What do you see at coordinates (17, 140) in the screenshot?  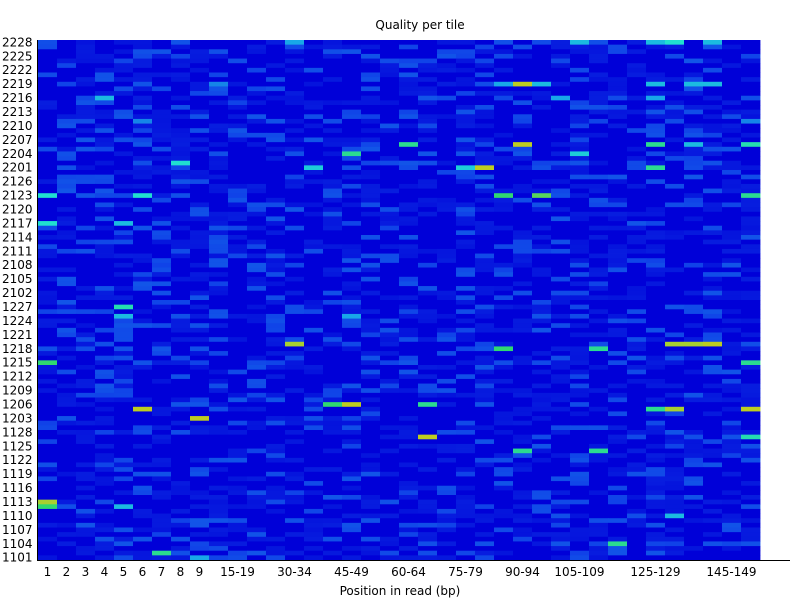 I see `y-tick-label: 2207` at bounding box center [17, 140].